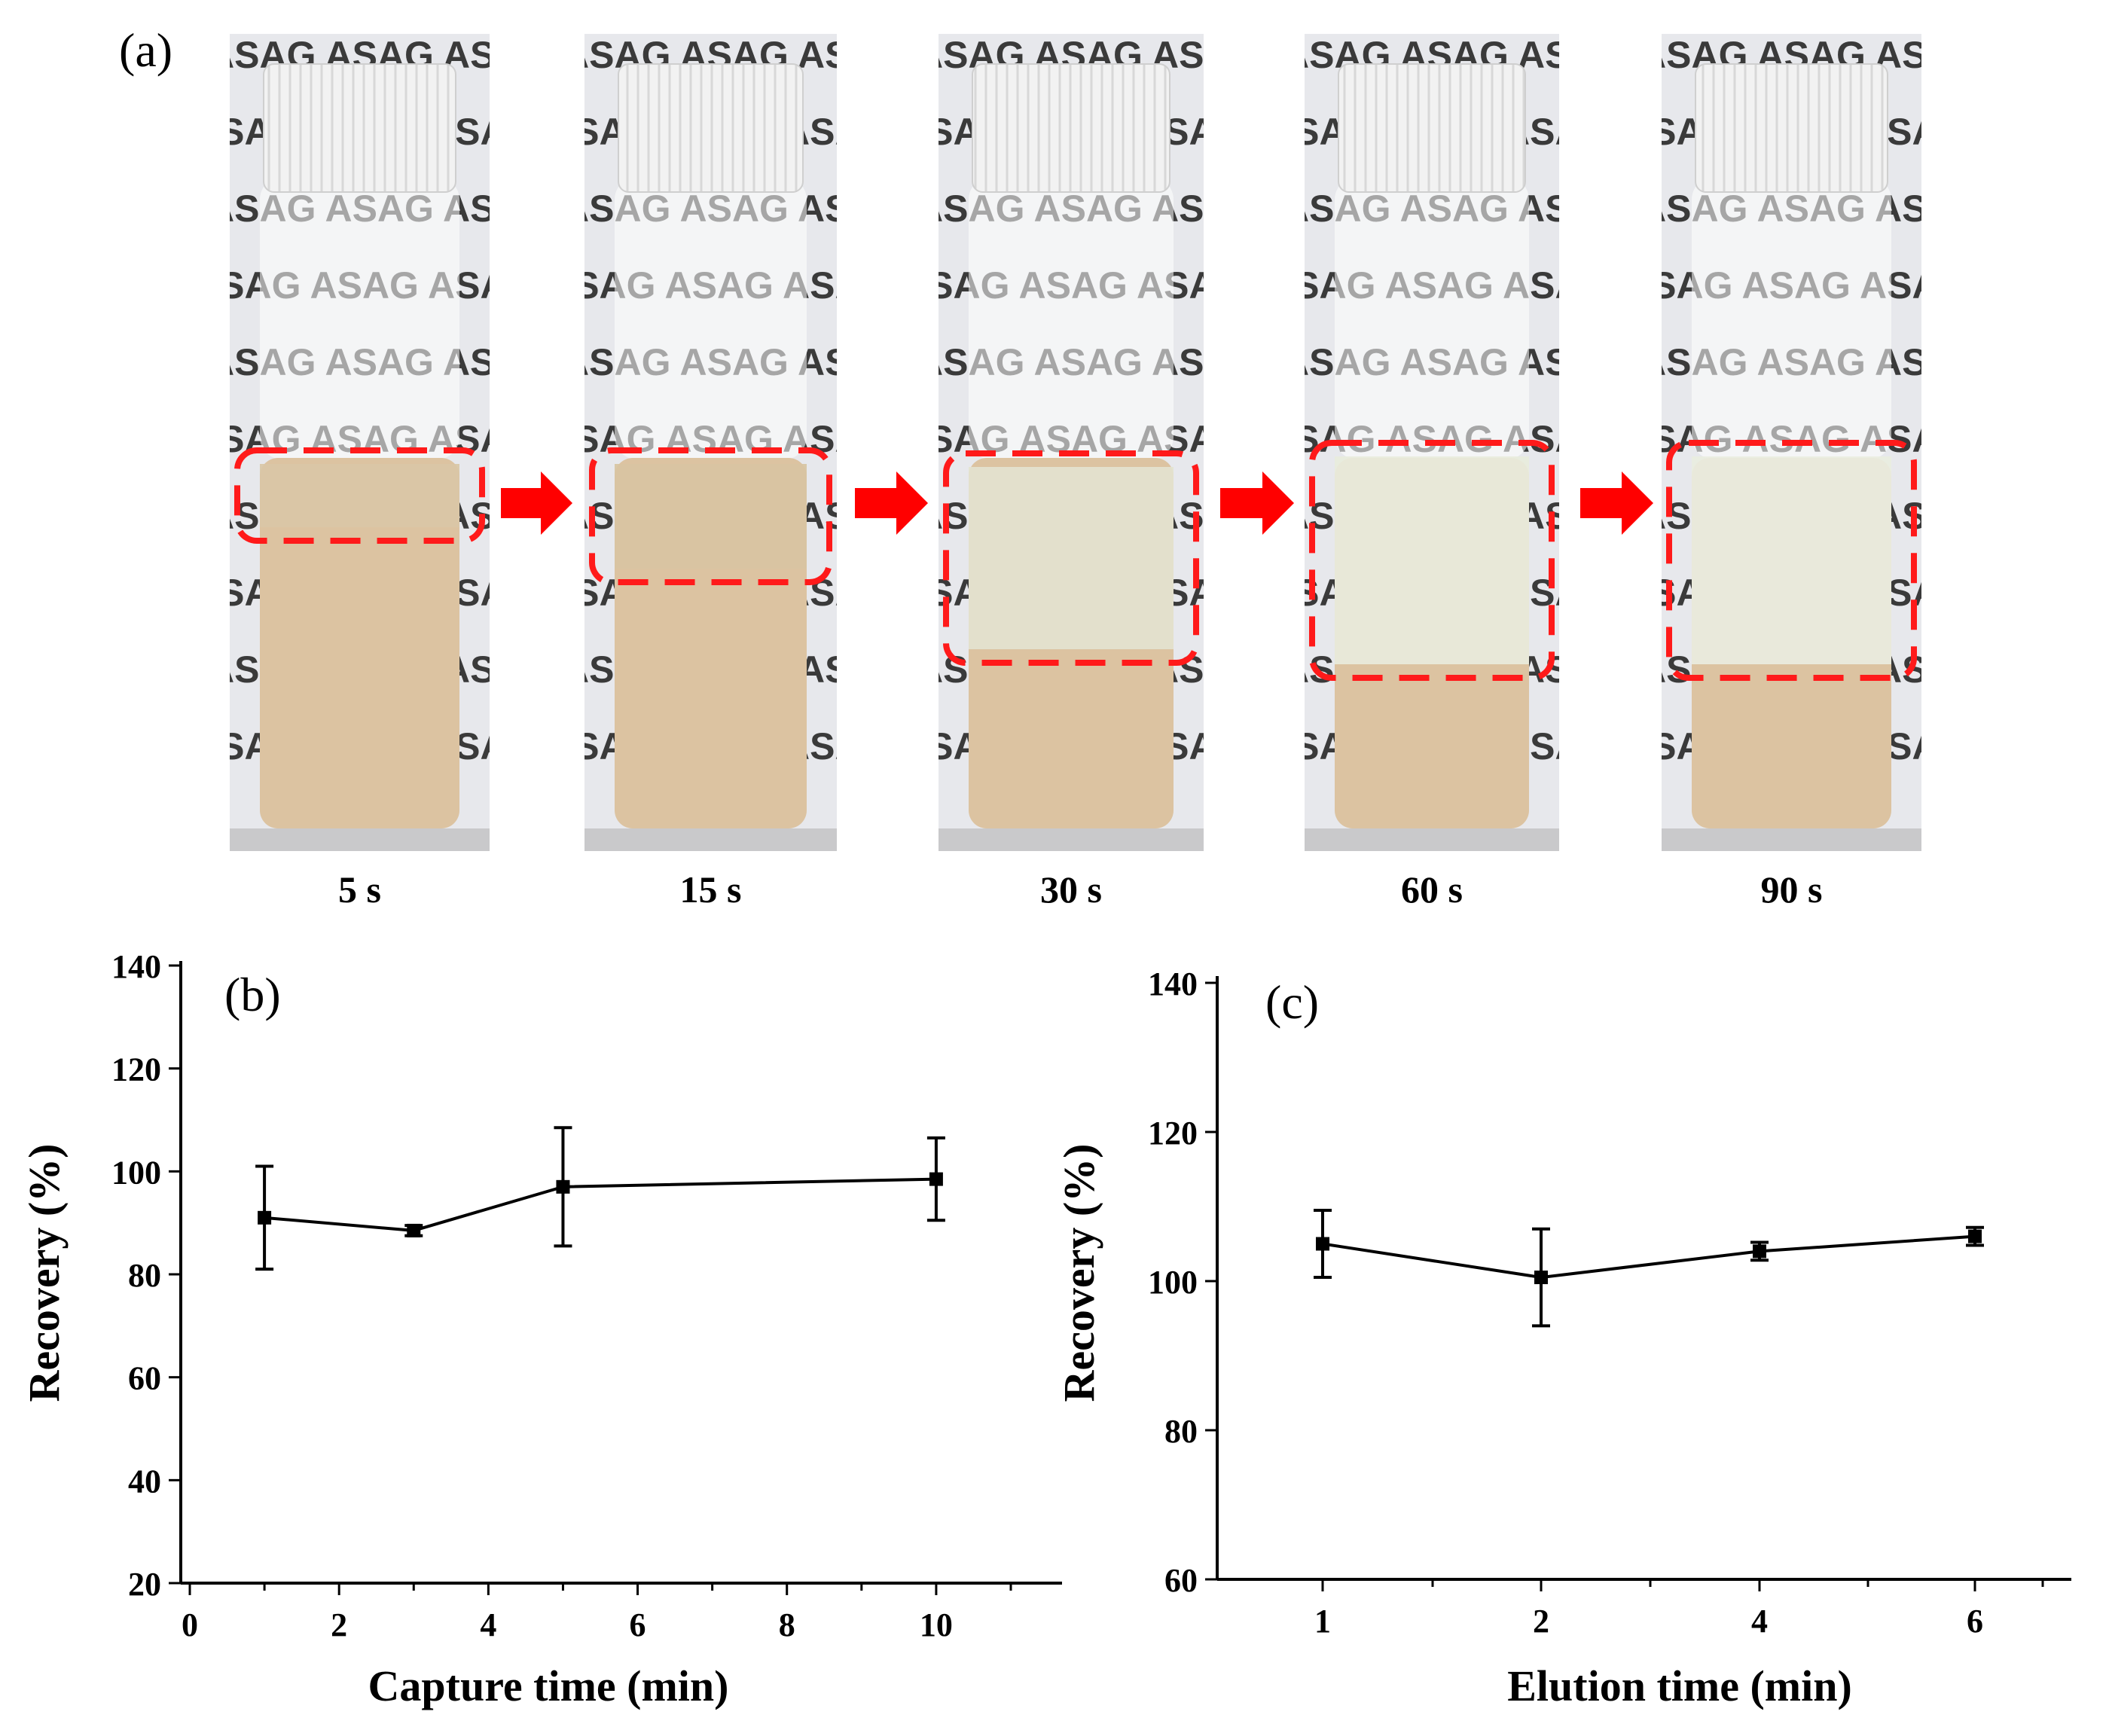 The image size is (2109, 1736). I want to click on vial-time-label: 90 s, so click(1792, 889).